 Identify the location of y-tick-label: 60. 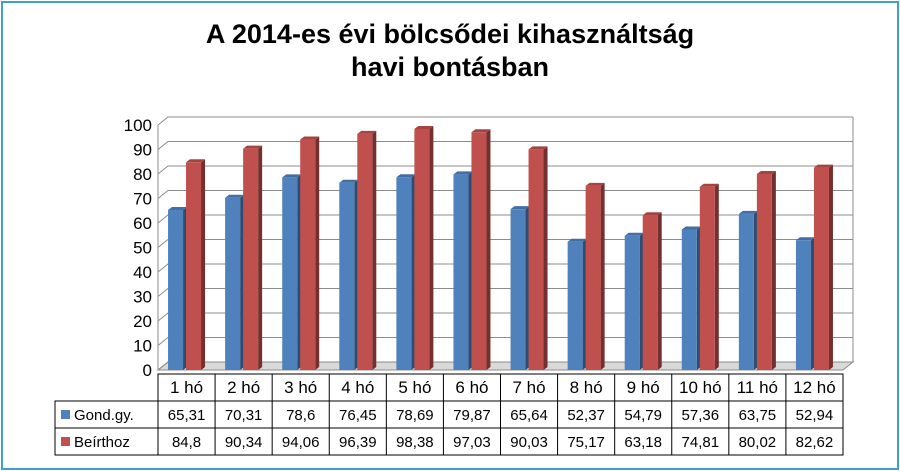
(142, 223).